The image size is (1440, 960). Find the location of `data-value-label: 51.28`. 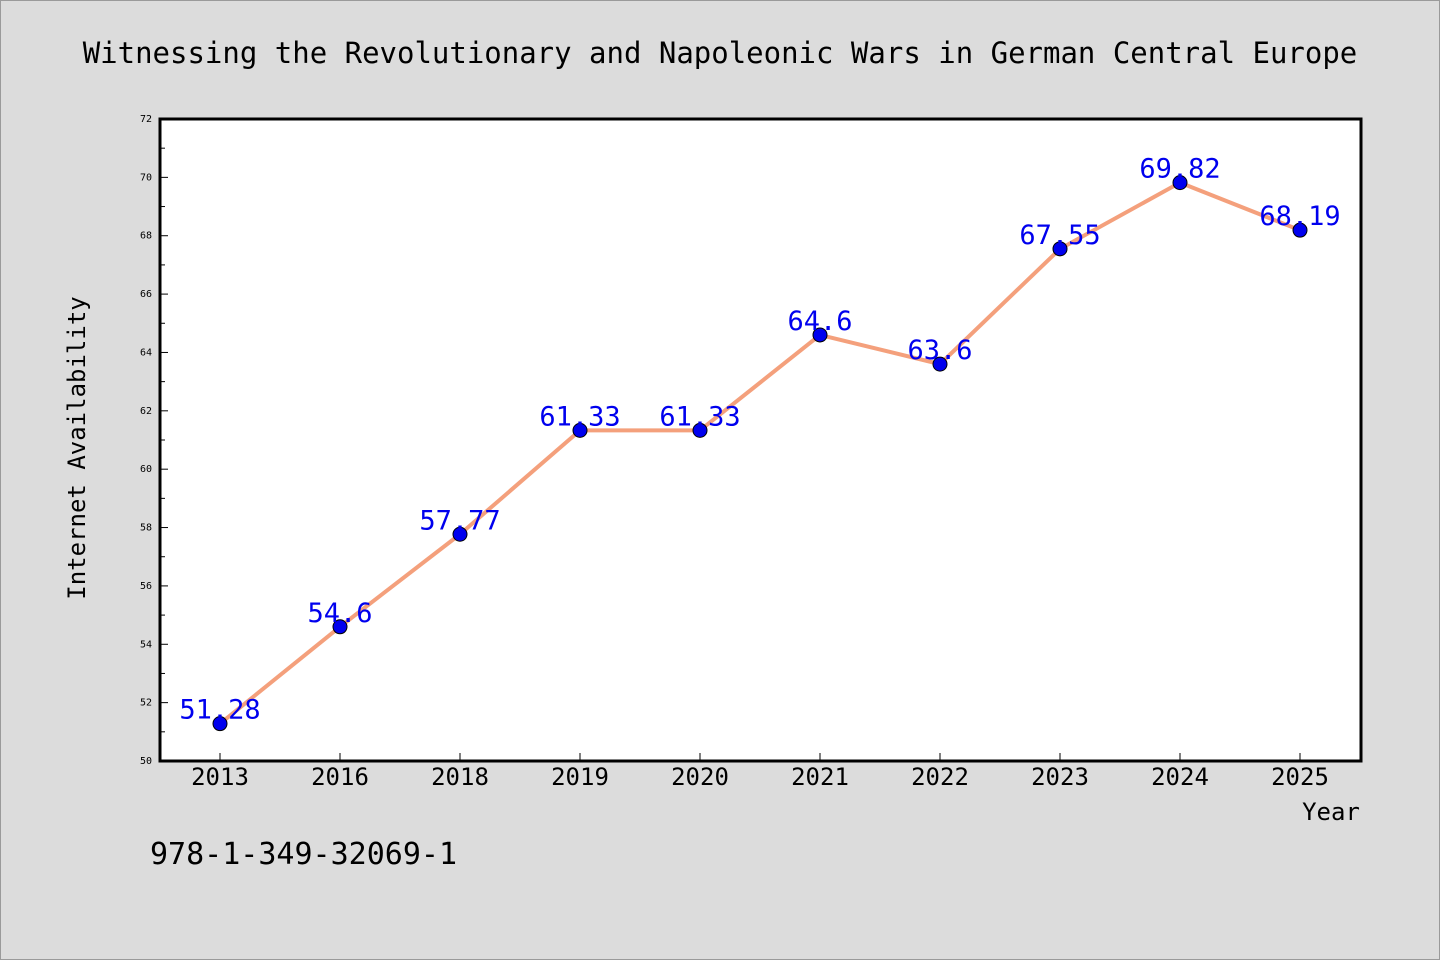

data-value-label: 51.28 is located at coordinates (219, 710).